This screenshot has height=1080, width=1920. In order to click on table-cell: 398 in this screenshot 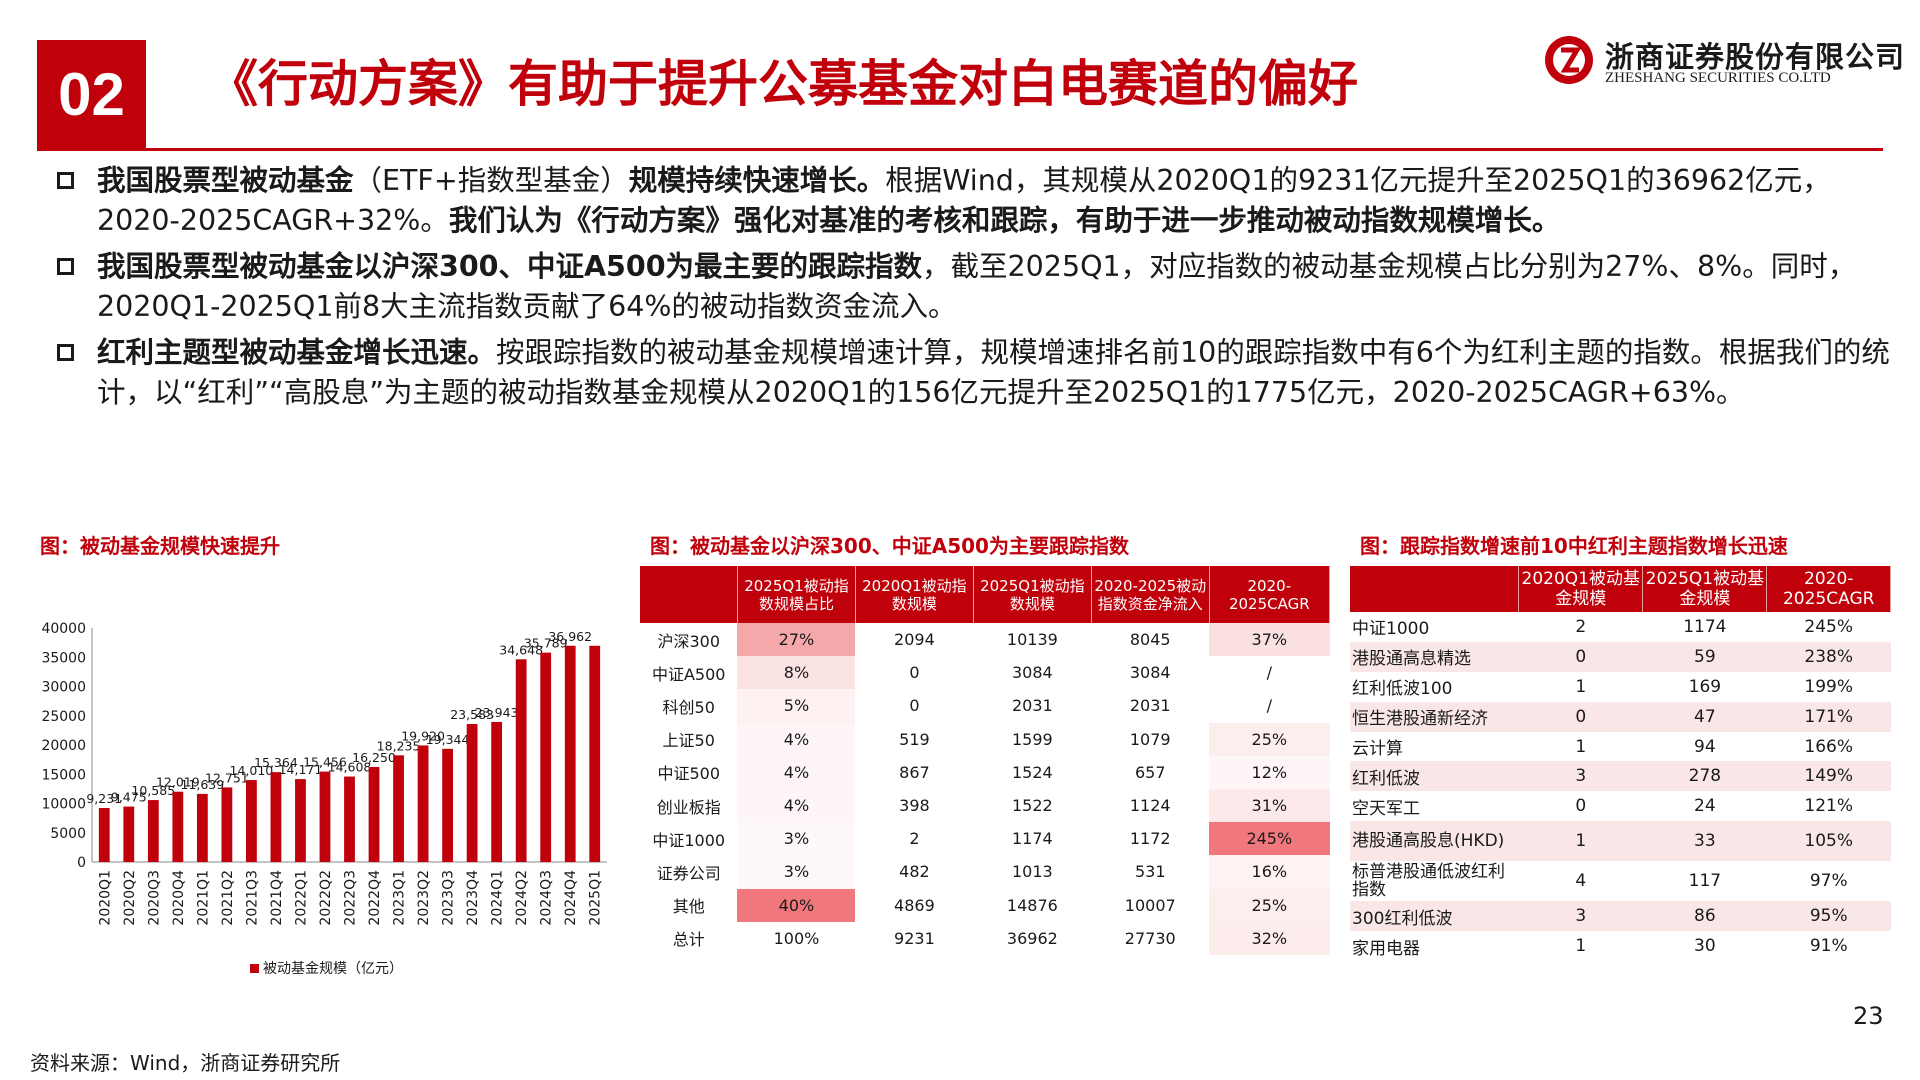, I will do `click(914, 806)`.